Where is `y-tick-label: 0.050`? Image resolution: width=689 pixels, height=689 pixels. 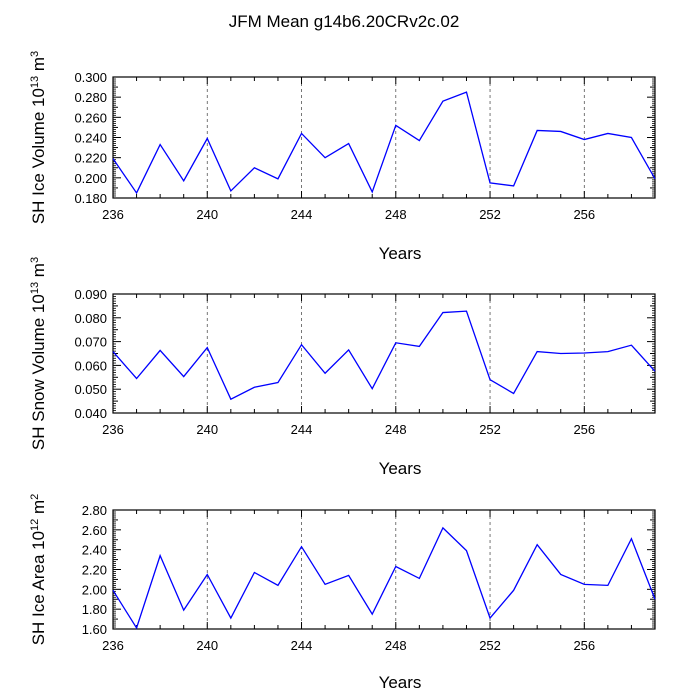 y-tick-label: 0.050 is located at coordinates (90, 389).